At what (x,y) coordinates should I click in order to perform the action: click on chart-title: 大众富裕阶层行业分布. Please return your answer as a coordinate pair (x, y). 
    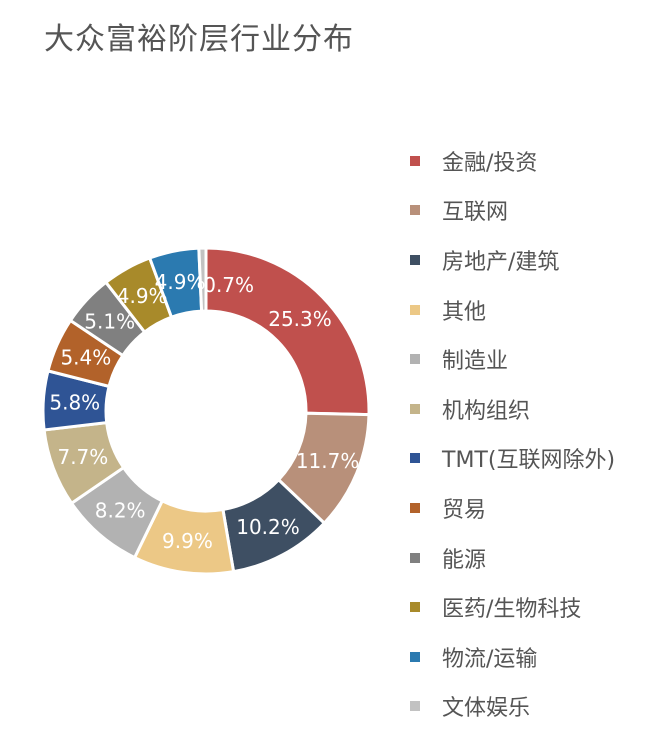
    Looking at the image, I should click on (199, 39).